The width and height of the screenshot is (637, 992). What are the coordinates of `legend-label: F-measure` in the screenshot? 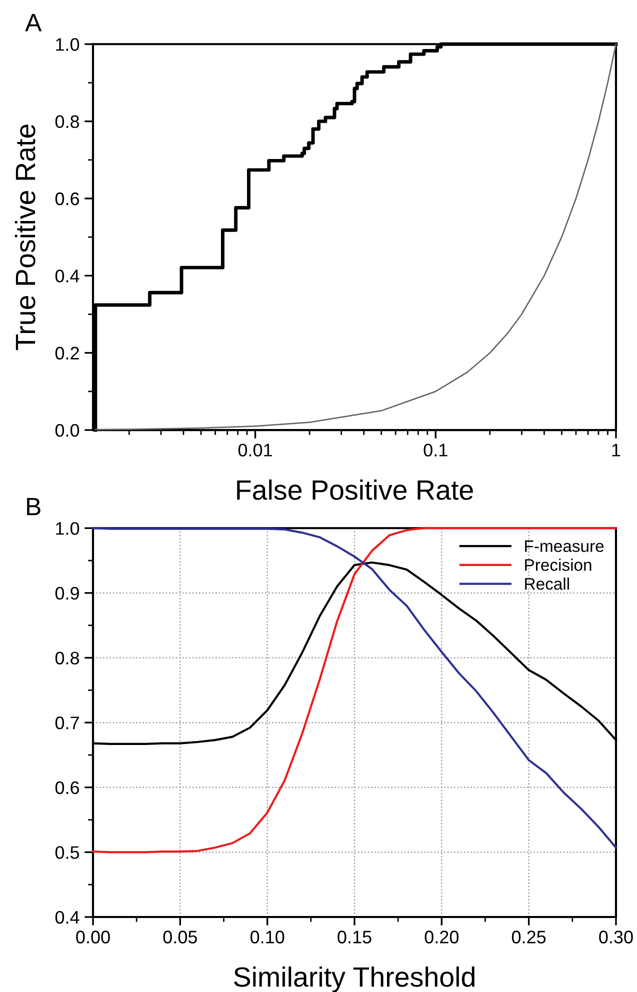 It's located at (564, 546).